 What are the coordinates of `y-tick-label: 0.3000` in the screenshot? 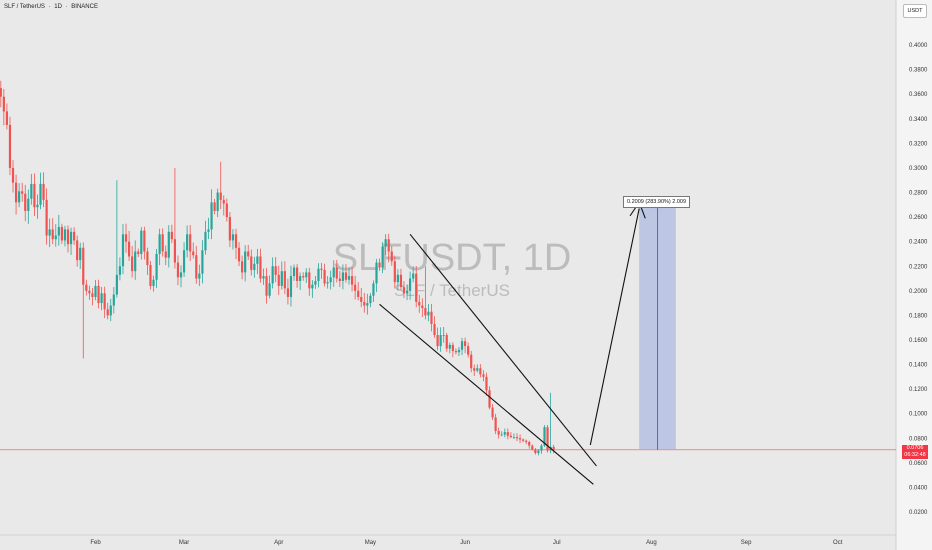 It's located at (918, 169).